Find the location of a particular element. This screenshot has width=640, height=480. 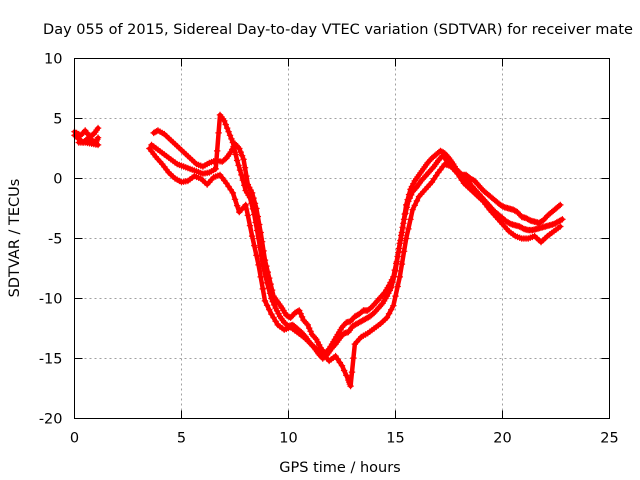

x-tick-label: 5 is located at coordinates (181, 439).